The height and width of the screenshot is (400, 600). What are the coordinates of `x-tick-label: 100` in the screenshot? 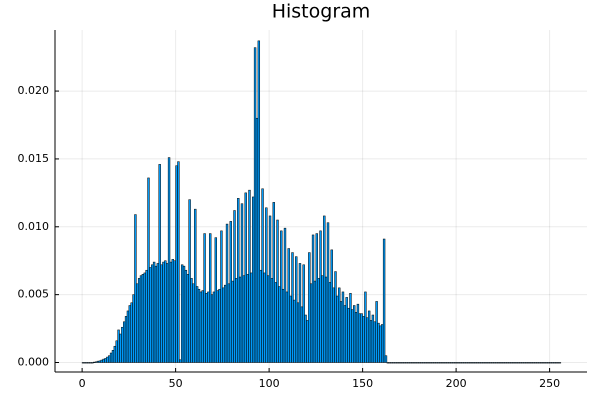 It's located at (269, 383).